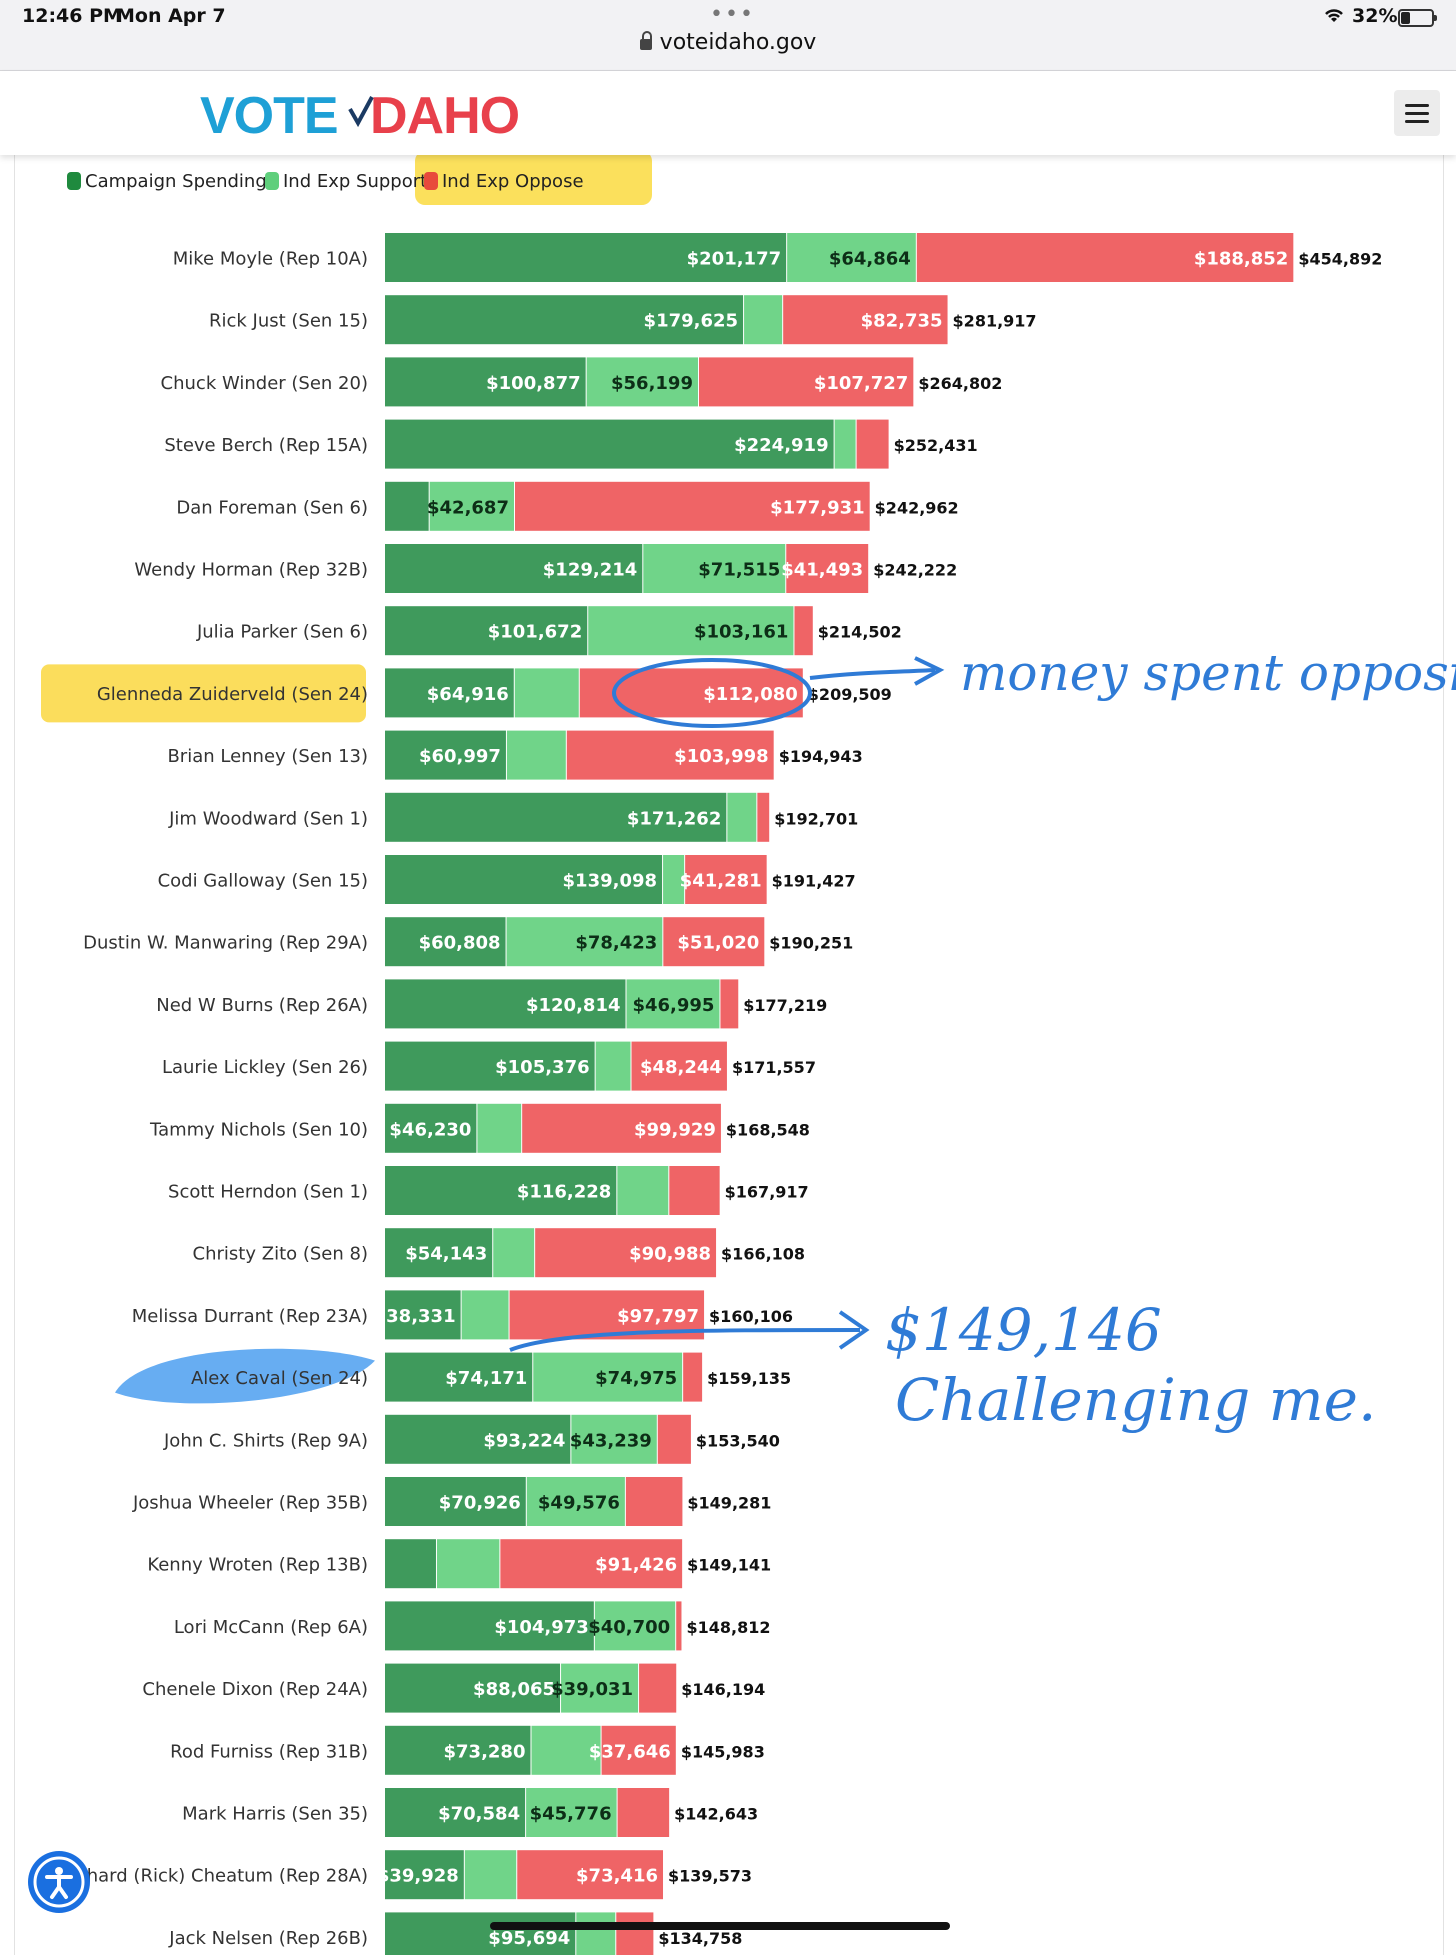 Image resolution: width=1456 pixels, height=1955 pixels. What do you see at coordinates (738, 1440) in the screenshot?
I see `bar-total-label: $153,540` at bounding box center [738, 1440].